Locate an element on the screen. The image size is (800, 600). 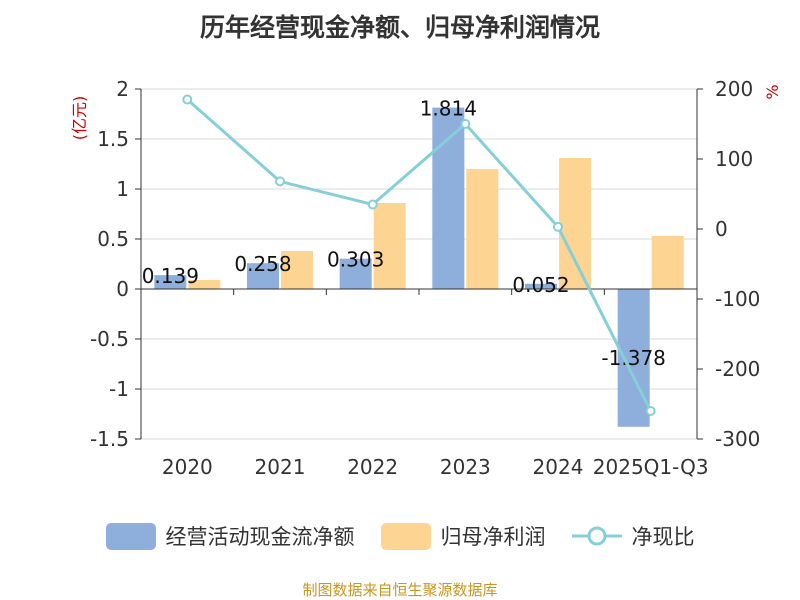
x-tick-label: 2021 is located at coordinates (280, 467).